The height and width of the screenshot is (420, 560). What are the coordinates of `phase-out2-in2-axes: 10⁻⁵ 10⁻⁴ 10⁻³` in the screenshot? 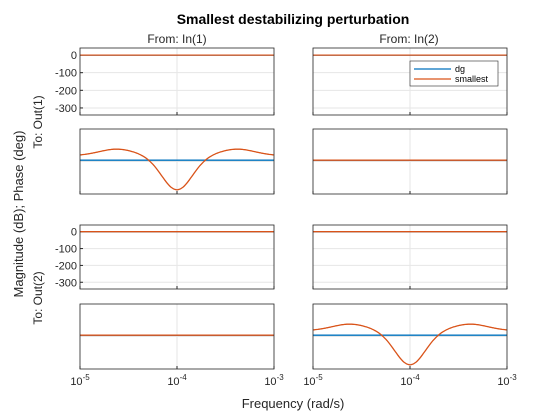 It's located at (410, 345).